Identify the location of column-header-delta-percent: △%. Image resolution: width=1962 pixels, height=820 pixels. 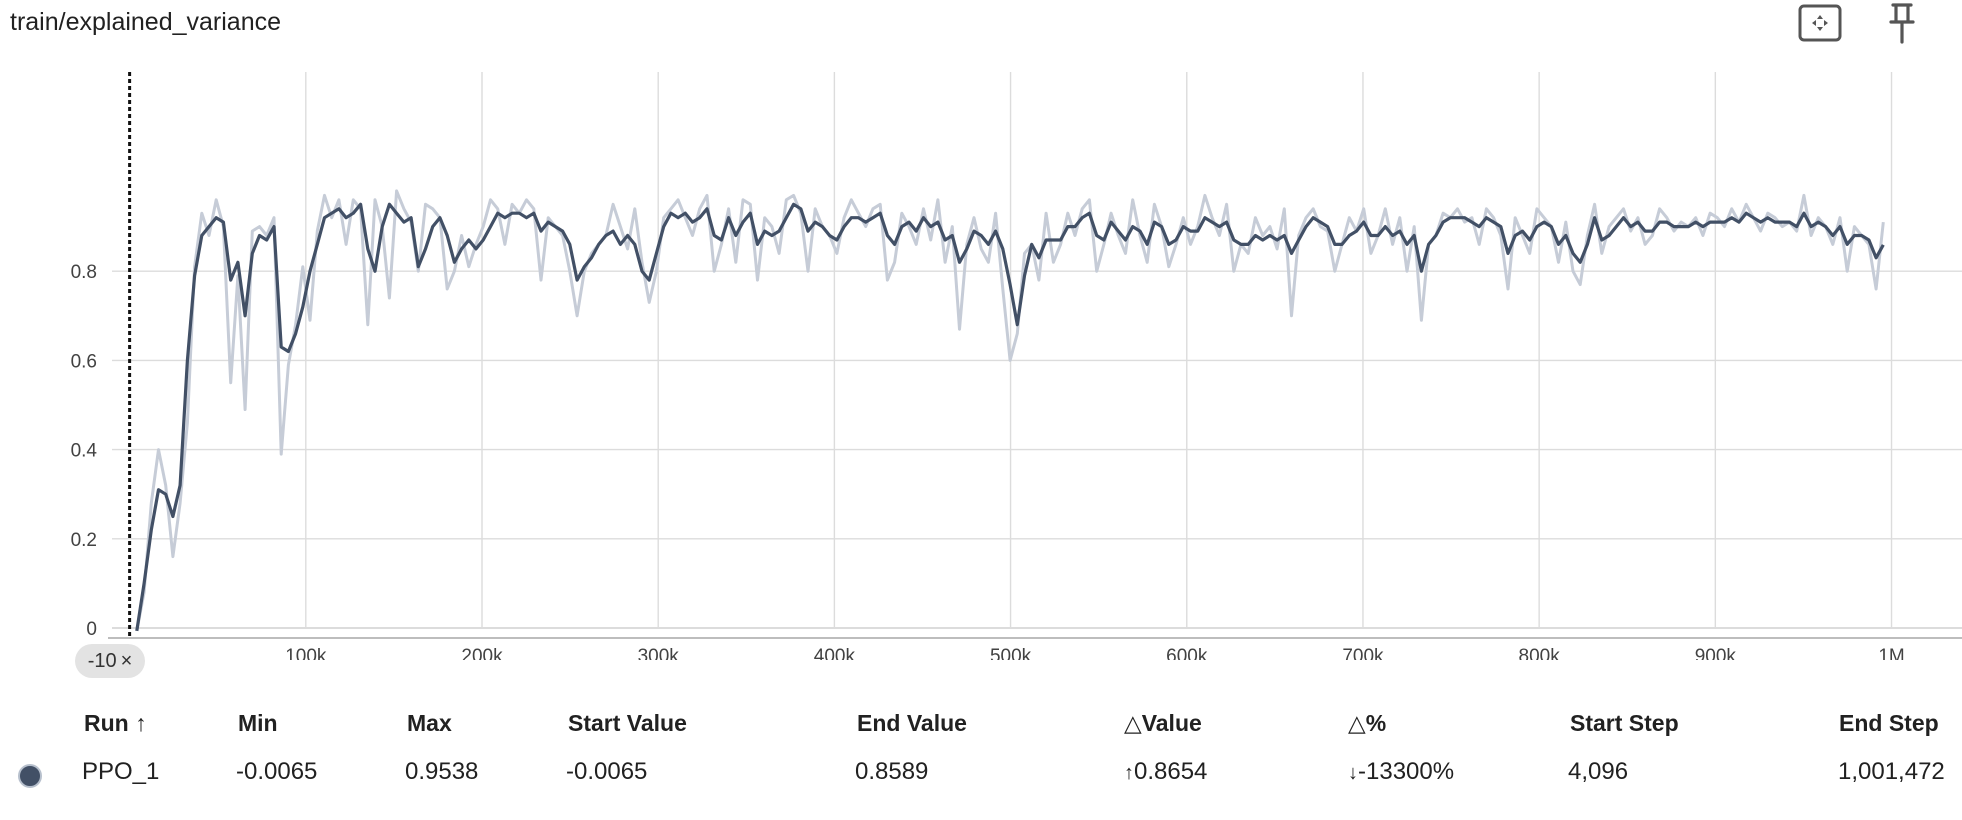
(1367, 723).